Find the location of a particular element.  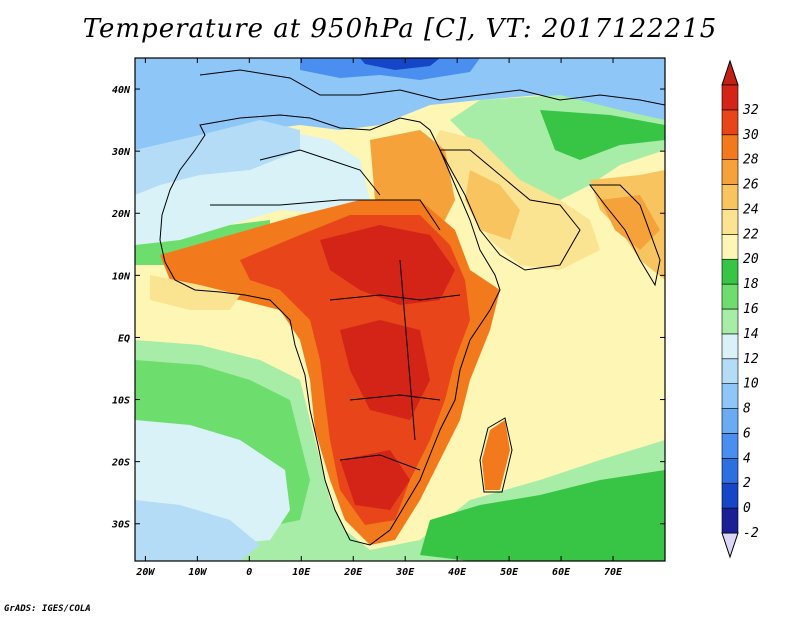

border-east is located at coordinates (407, 350).